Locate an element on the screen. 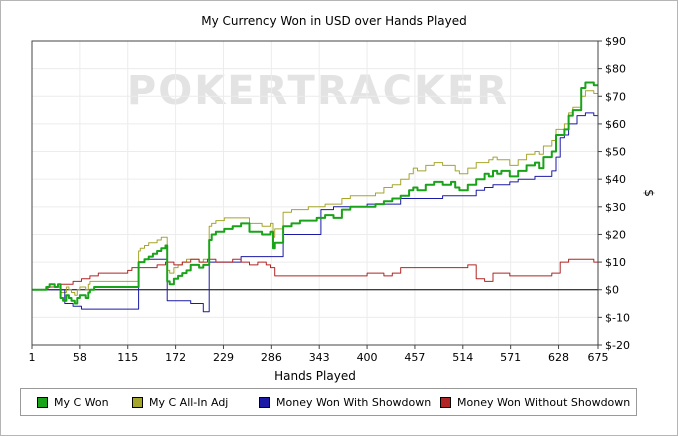  x-tick-label: 1 is located at coordinates (32, 357).